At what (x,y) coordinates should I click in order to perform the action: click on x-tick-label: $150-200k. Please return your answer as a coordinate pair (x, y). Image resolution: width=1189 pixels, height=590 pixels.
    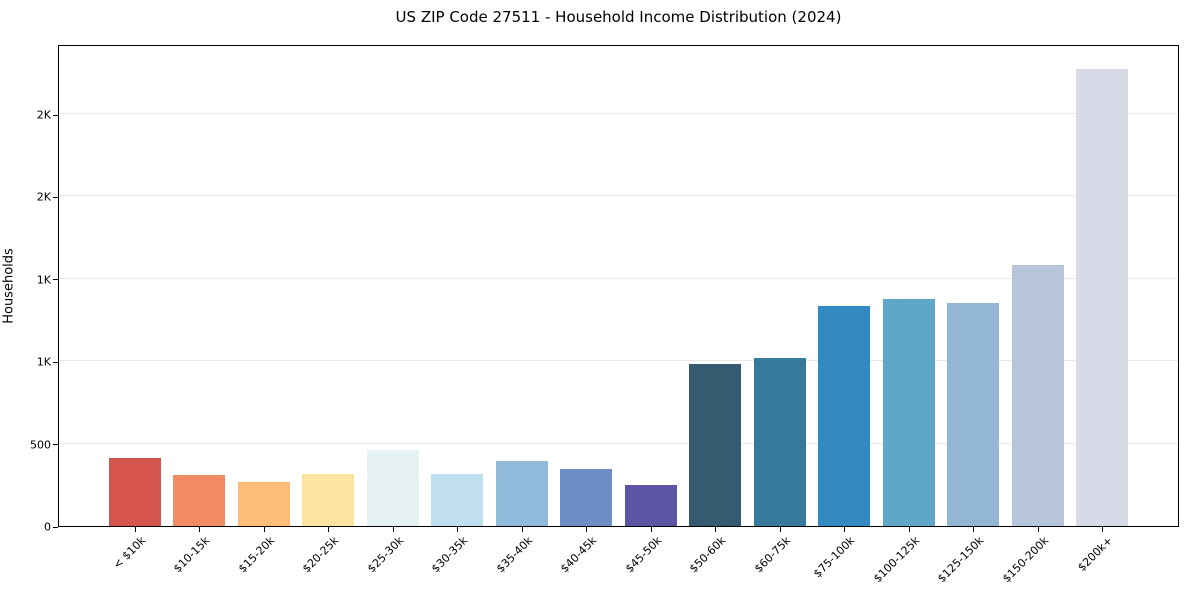
    Looking at the image, I should click on (1025, 560).